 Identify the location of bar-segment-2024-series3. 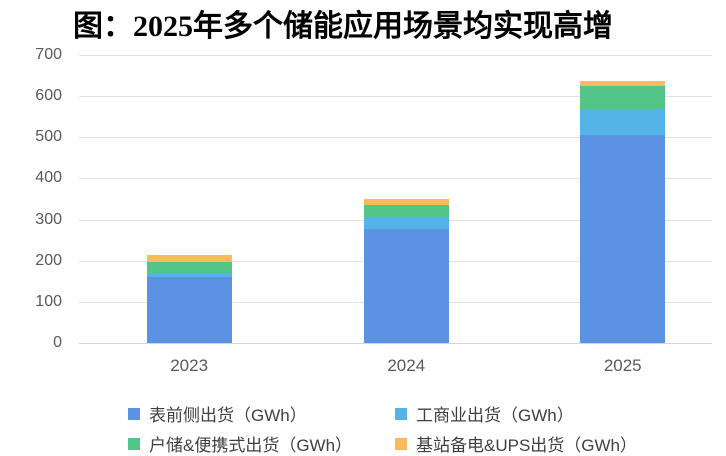
(406, 202).